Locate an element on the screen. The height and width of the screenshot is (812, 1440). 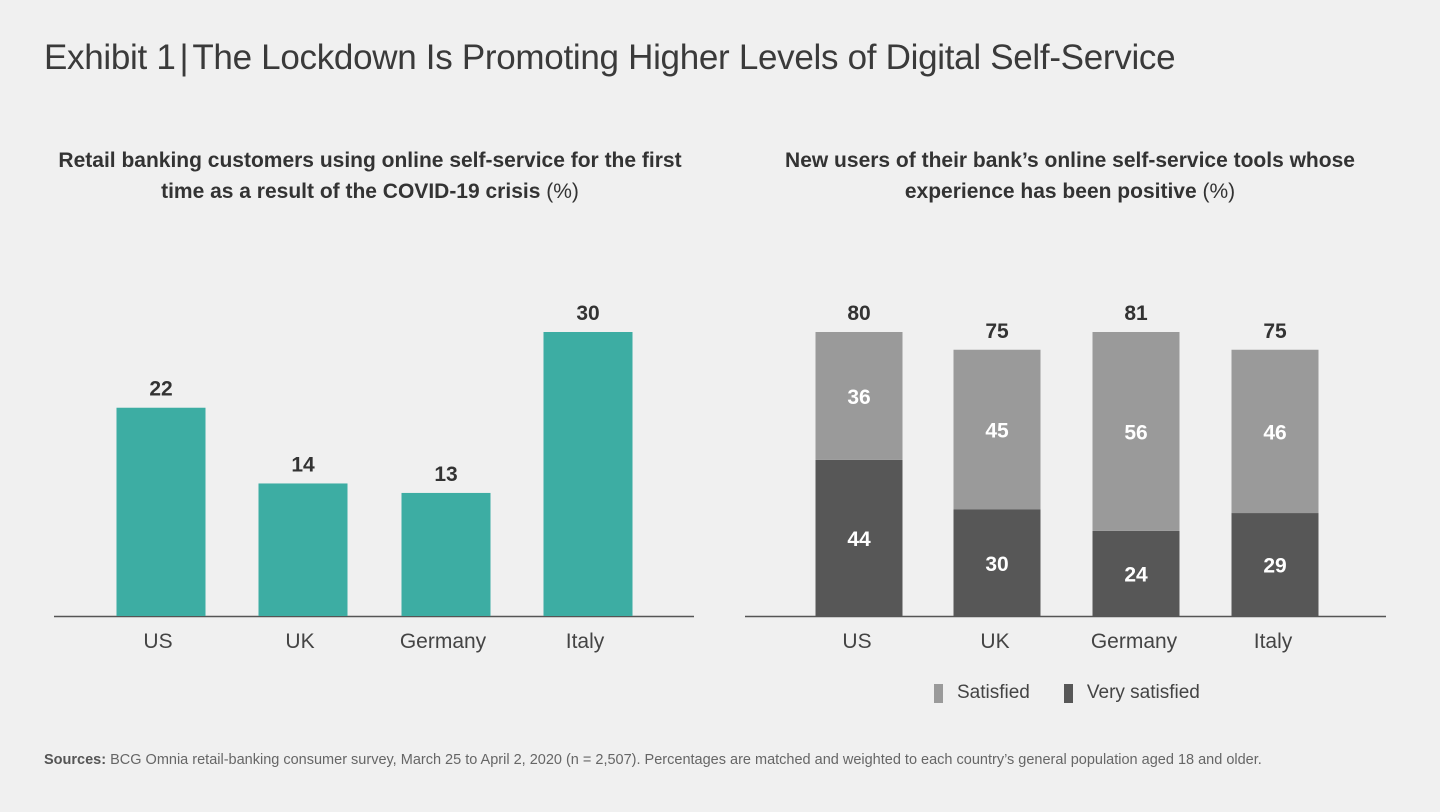
legend-swatch-satisfied is located at coordinates (938, 693).